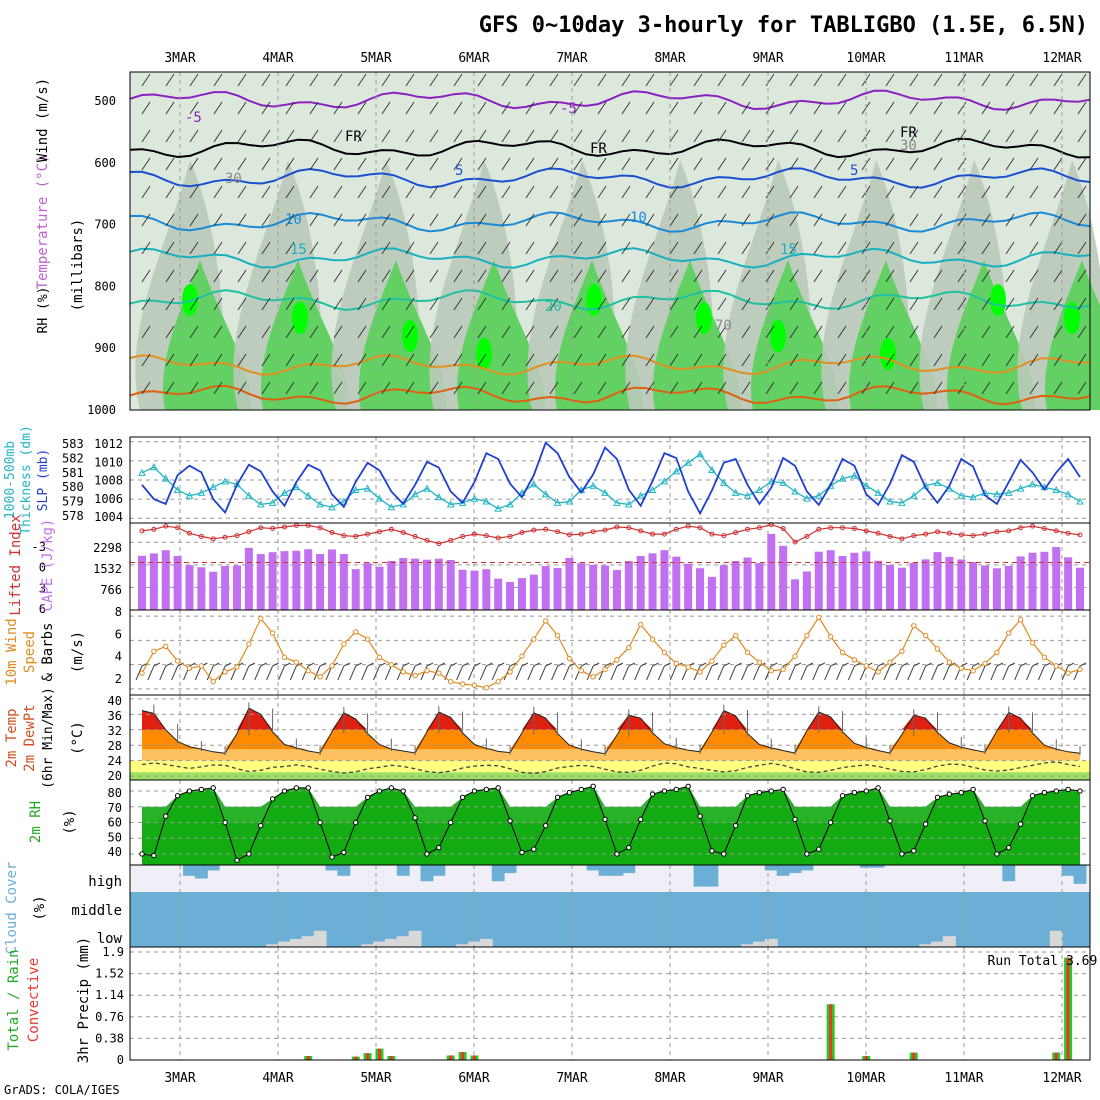 This screenshot has height=1100, width=1100. Describe the element at coordinates (391, 1058) in the screenshot. I see `precip-convective-bar` at that location.